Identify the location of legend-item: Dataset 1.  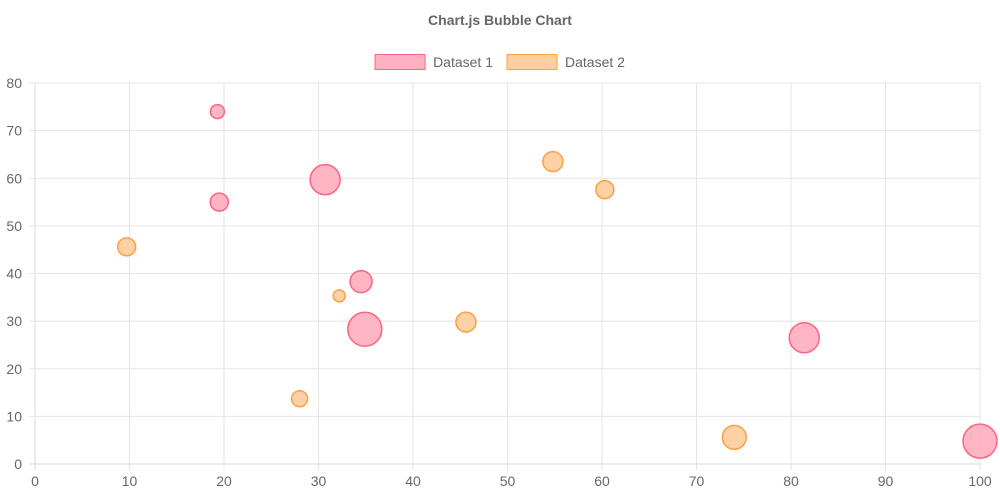
(433, 62).